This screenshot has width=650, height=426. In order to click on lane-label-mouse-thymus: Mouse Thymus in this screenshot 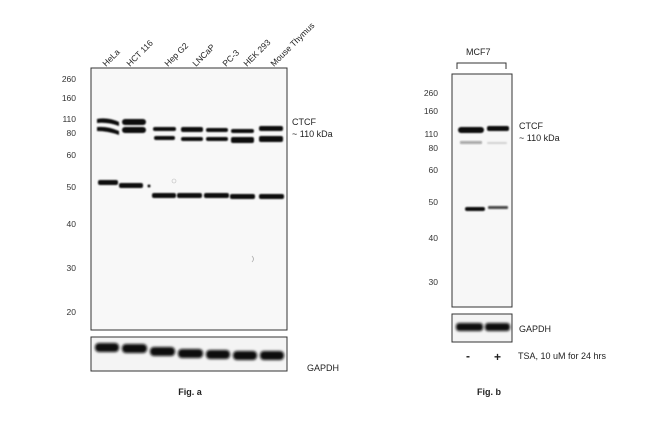, I will do `click(292, 44)`.